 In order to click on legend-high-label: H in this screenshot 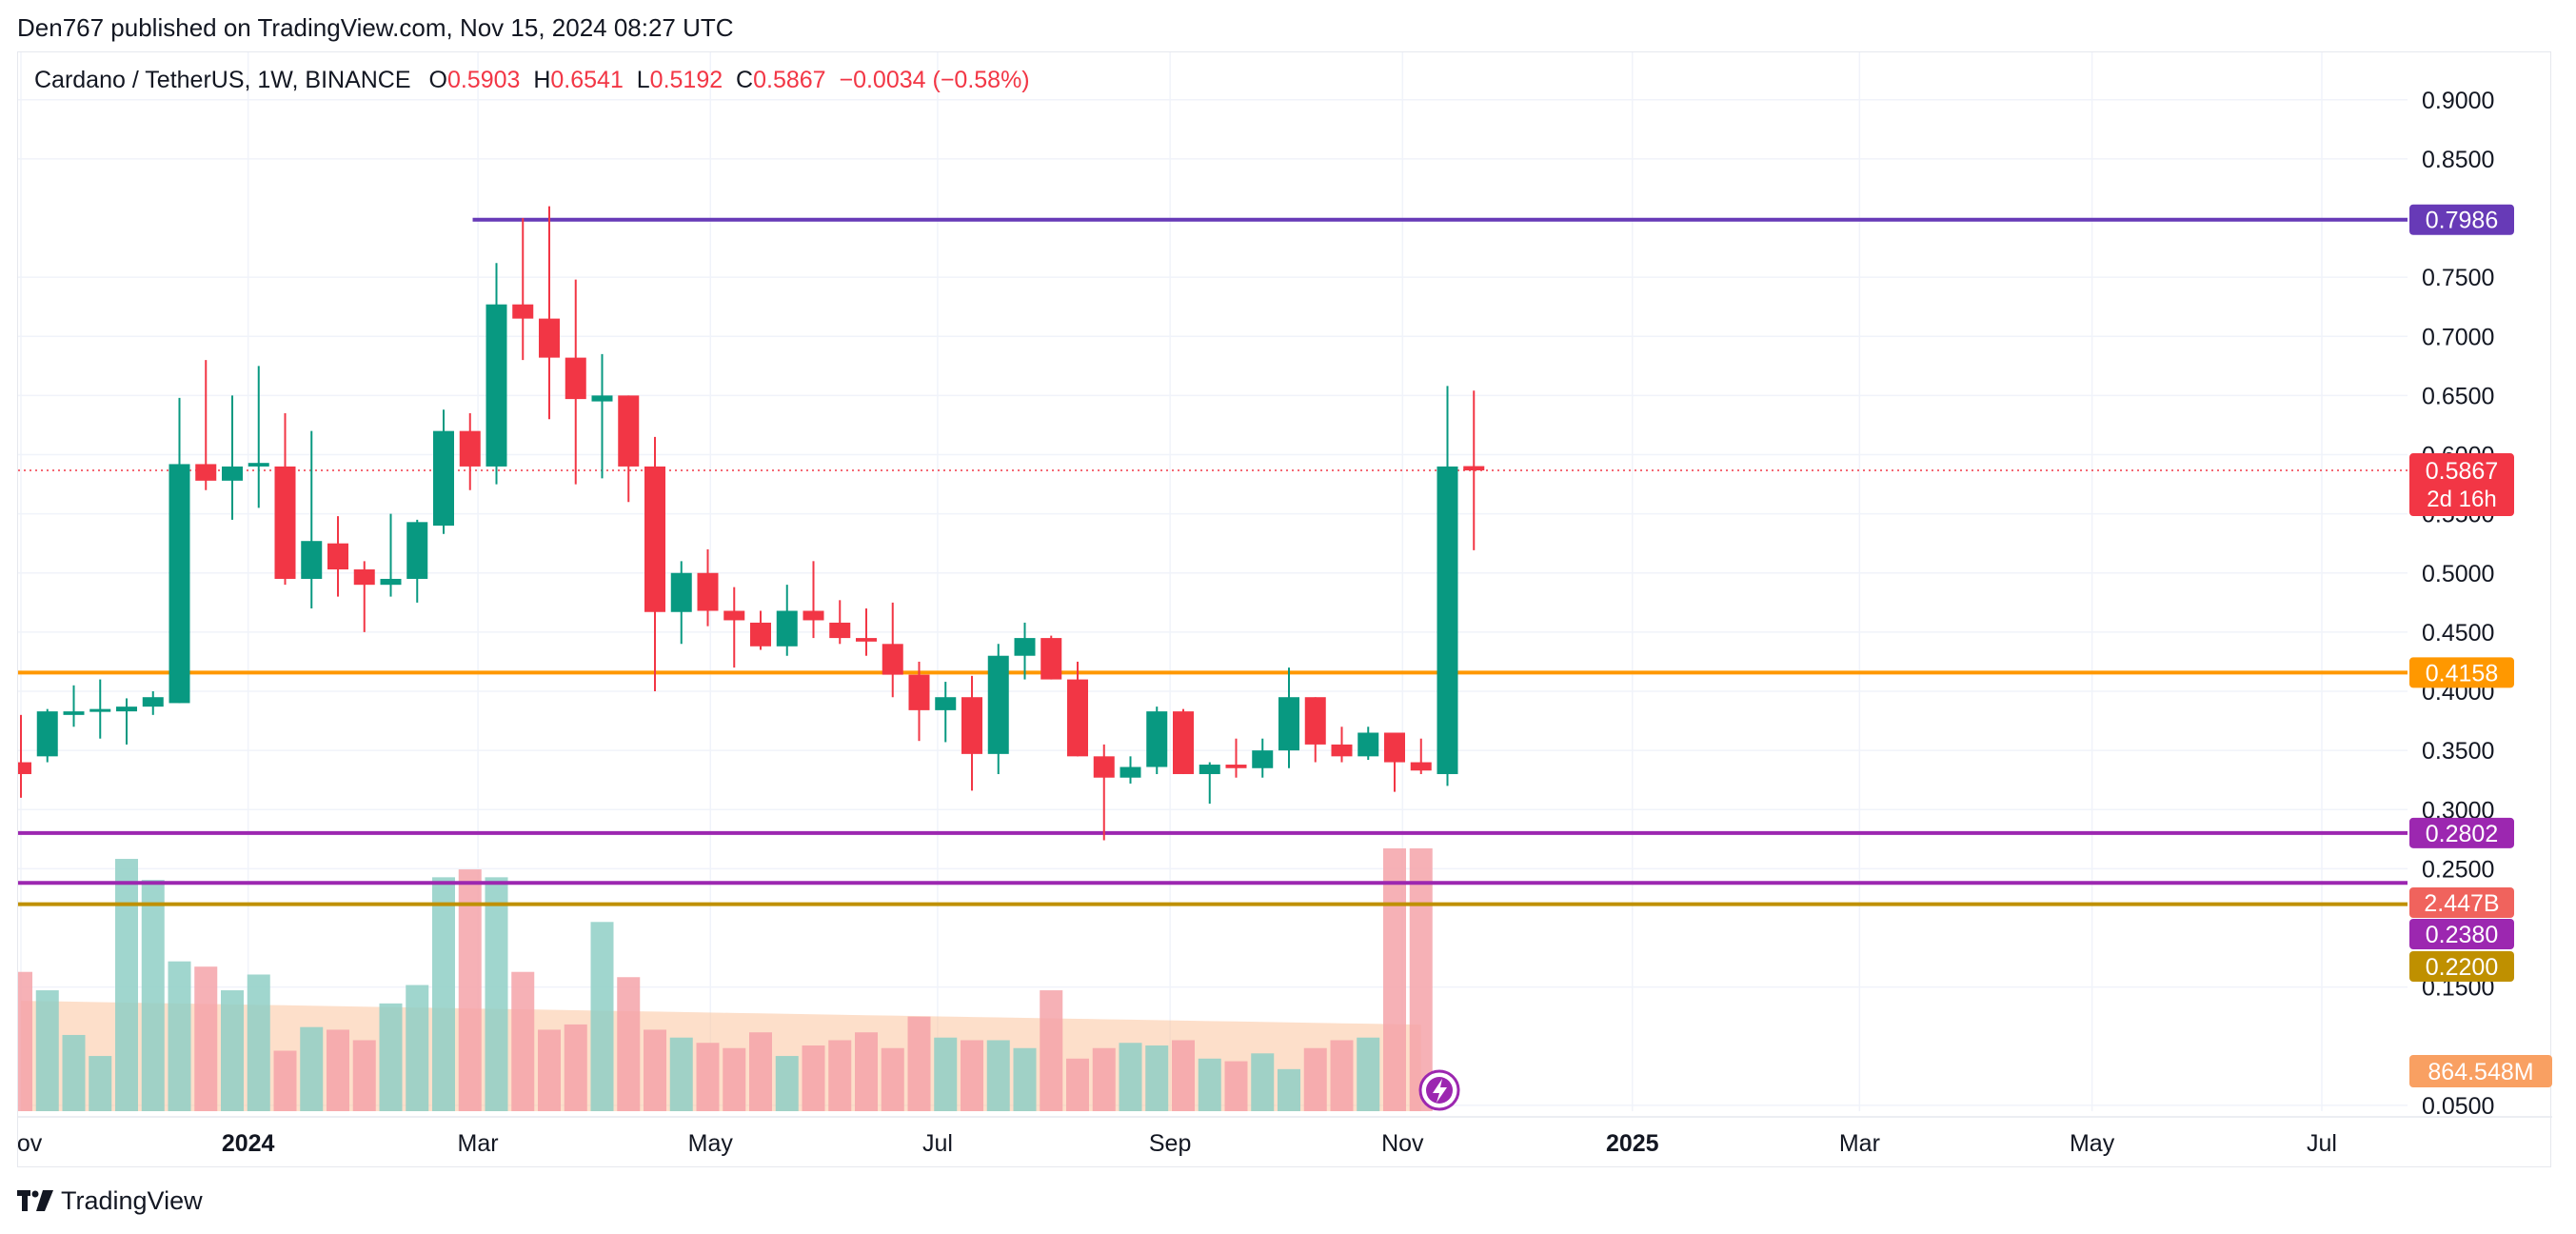, I will do `click(542, 80)`.